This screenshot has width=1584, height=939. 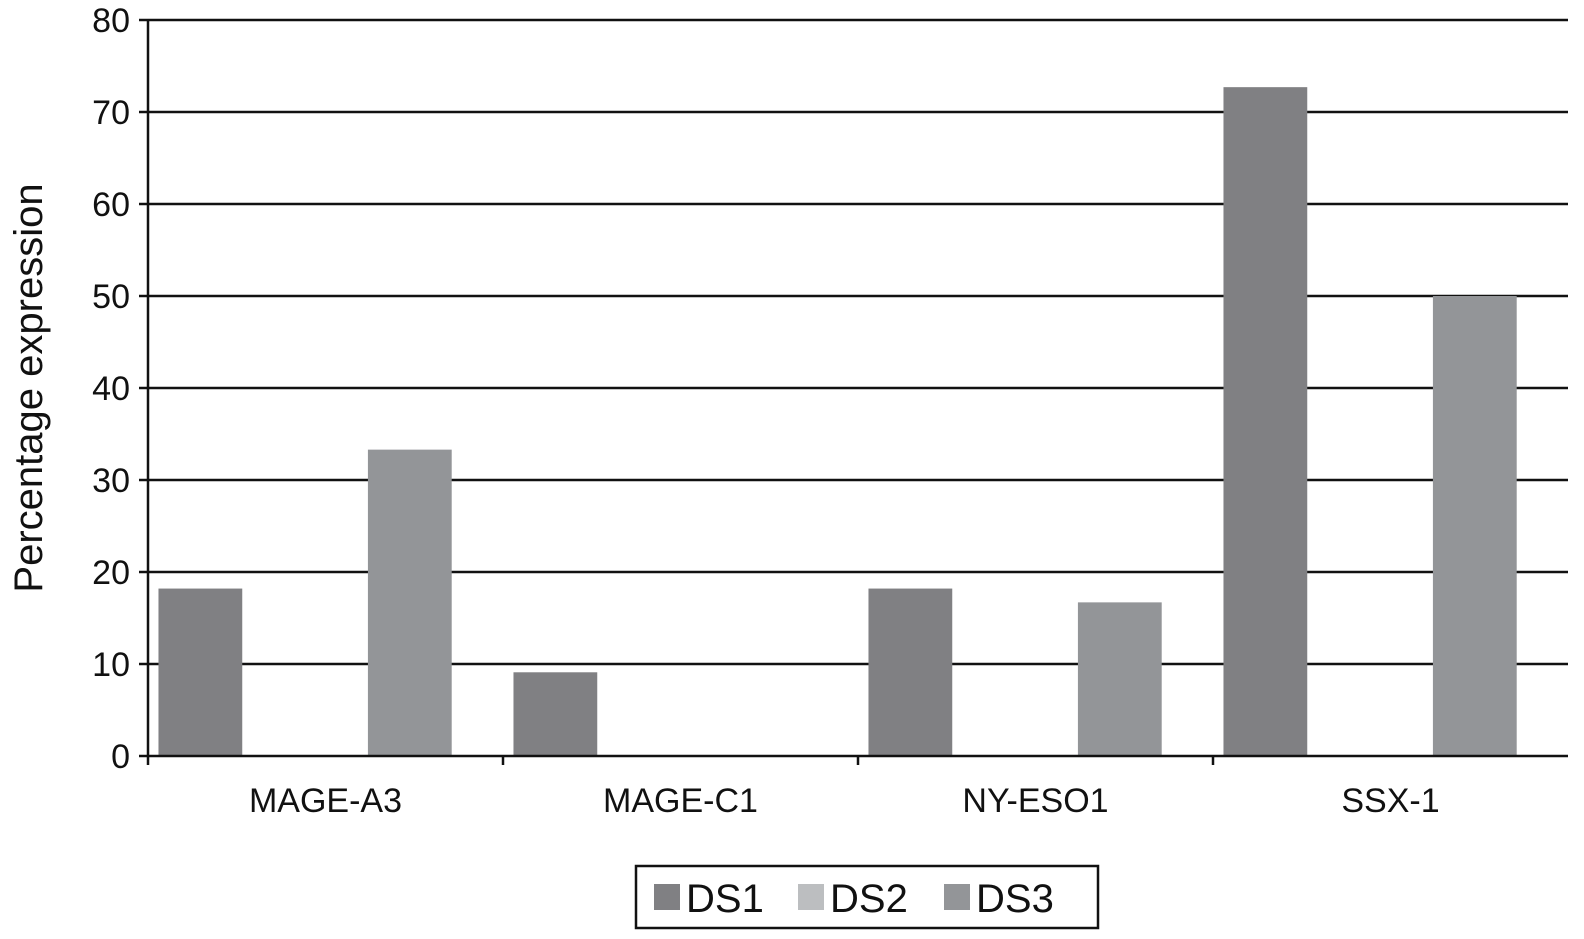 What do you see at coordinates (1015, 899) in the screenshot?
I see `legend-label-ds3: DS3` at bounding box center [1015, 899].